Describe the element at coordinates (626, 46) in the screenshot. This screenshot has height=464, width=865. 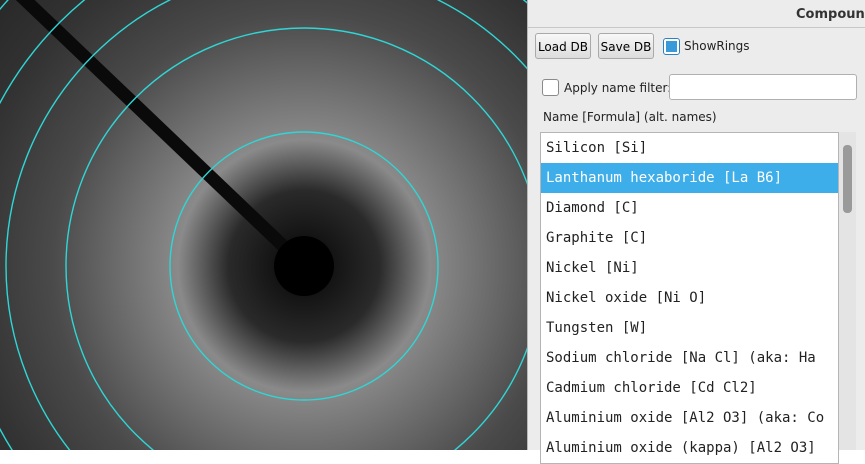
I see `save-db-button: Save DB` at that location.